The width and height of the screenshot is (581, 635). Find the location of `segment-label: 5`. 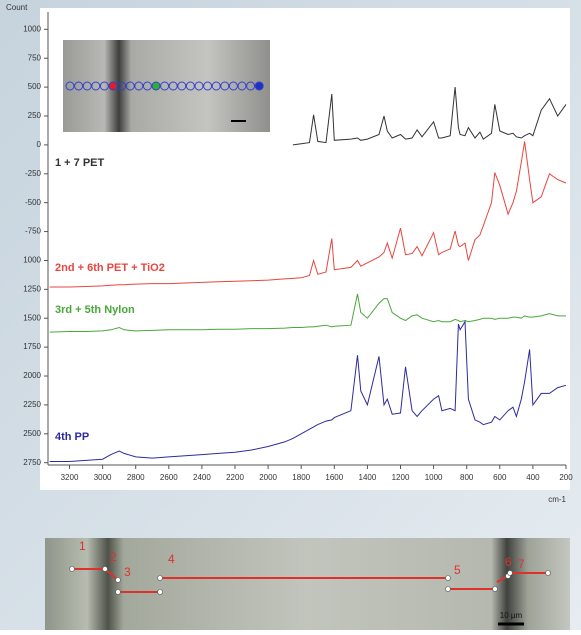

segment-label: 5 is located at coordinates (457, 570).